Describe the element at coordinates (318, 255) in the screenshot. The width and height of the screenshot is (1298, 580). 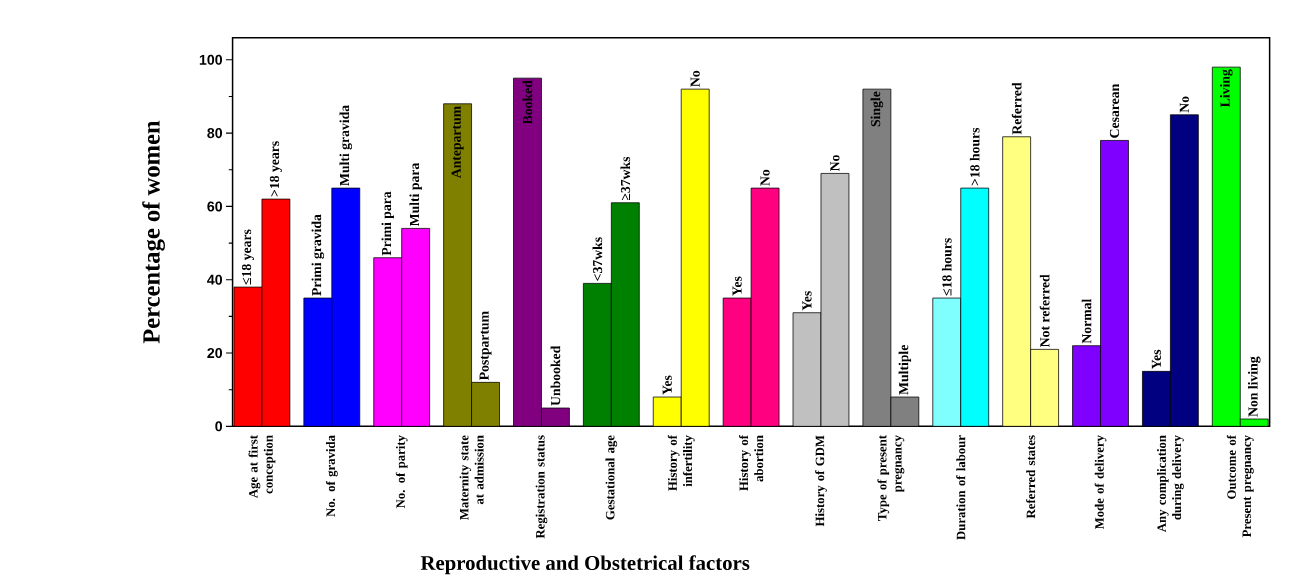
I see `data-label: Primi gravida` at that location.